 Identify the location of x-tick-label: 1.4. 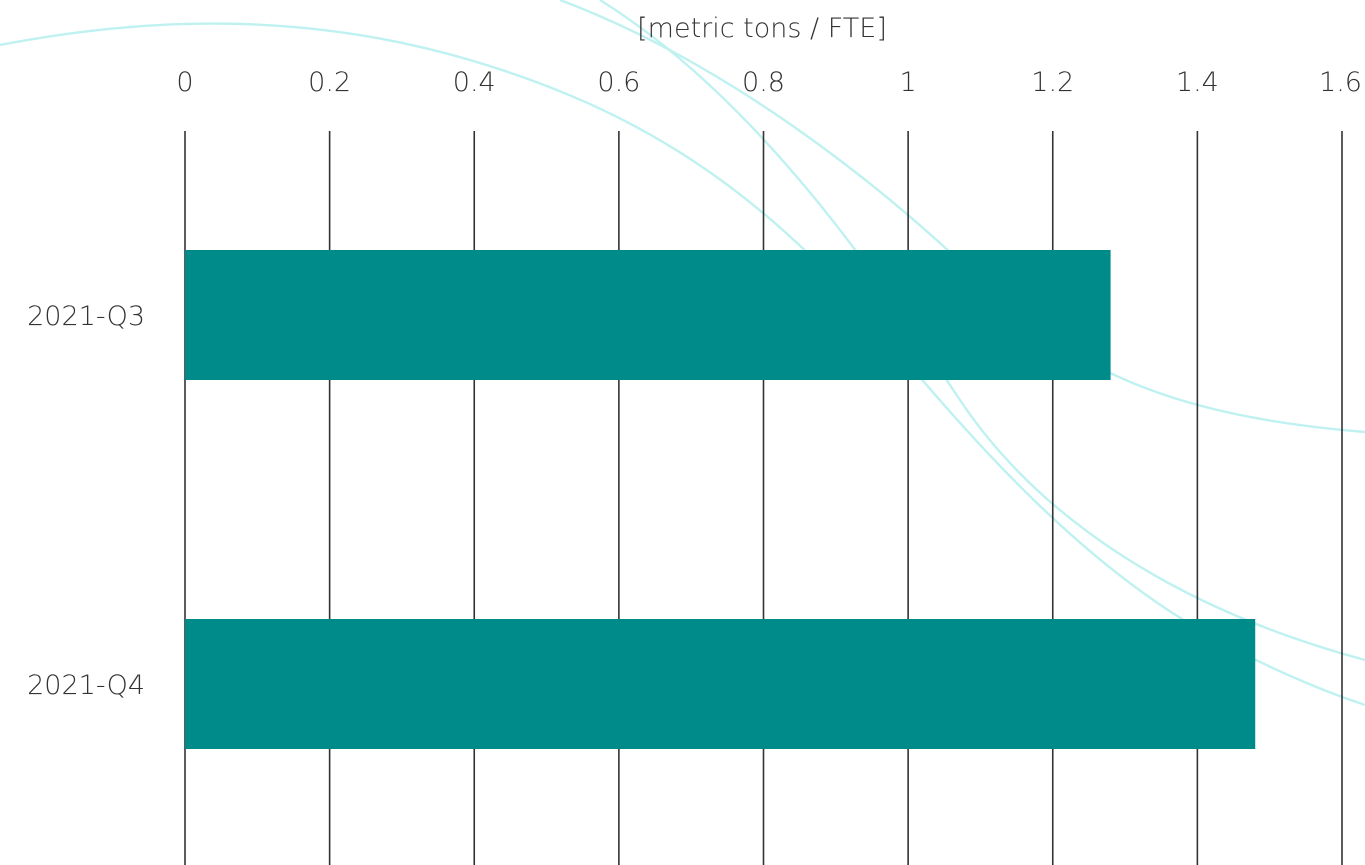
(1197, 82).